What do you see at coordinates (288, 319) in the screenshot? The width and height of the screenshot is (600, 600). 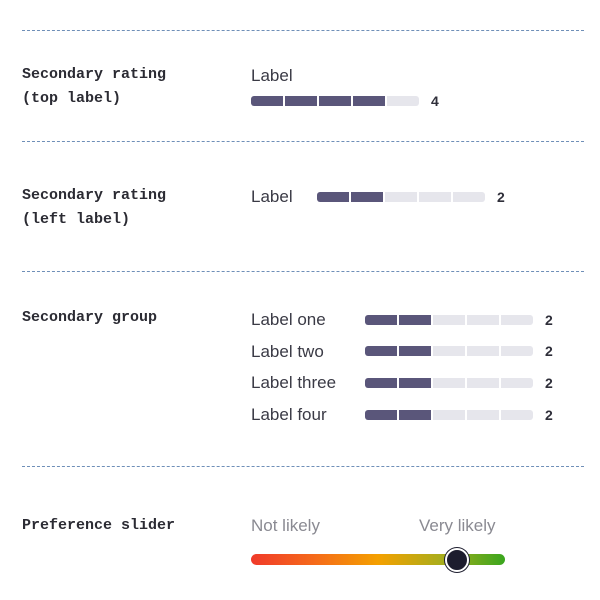 I see `group-item-label: Label one` at bounding box center [288, 319].